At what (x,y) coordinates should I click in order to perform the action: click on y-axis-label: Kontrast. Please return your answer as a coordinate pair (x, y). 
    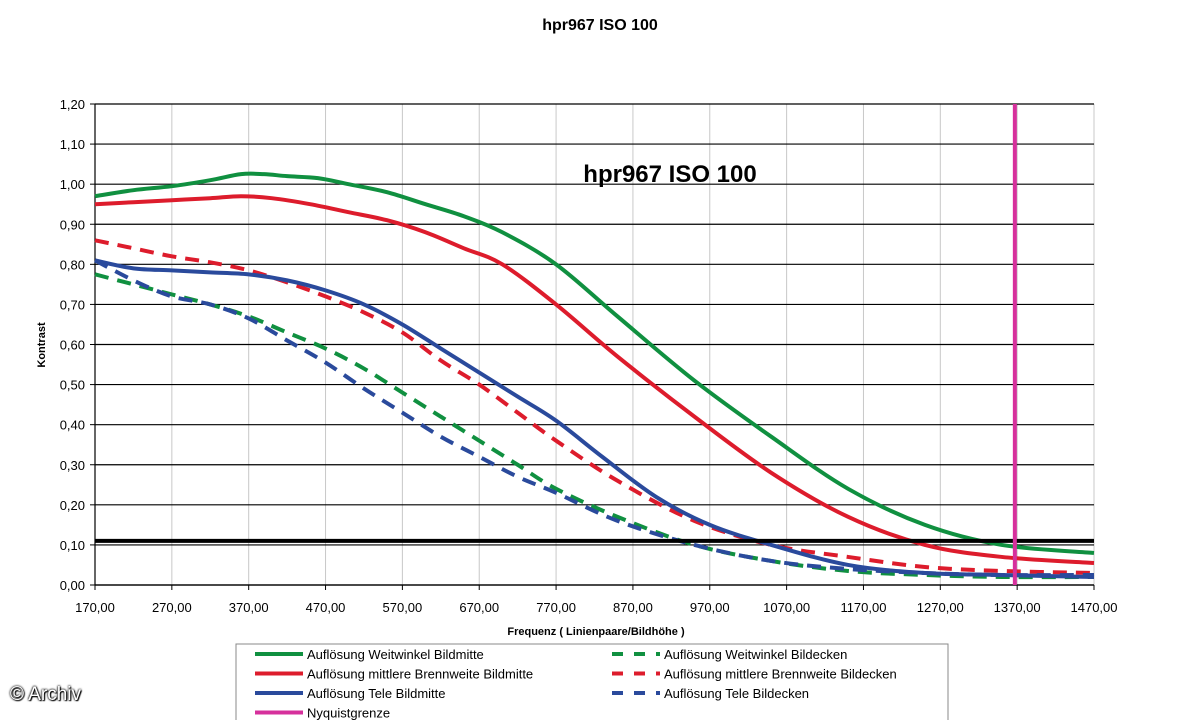
    Looking at the image, I should click on (42, 345).